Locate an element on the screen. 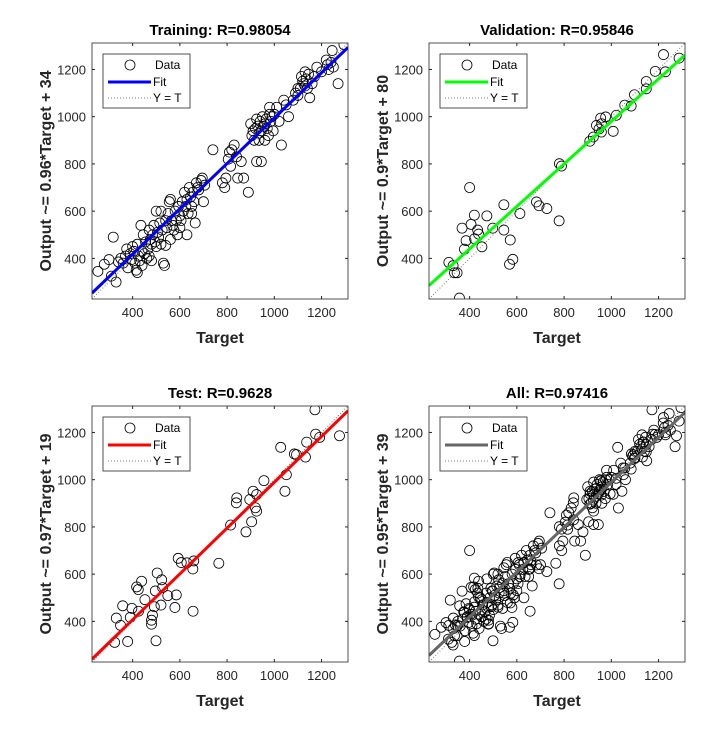 Image resolution: width=721 pixels, height=738 pixels. x-axis-label: Target is located at coordinates (557, 701).